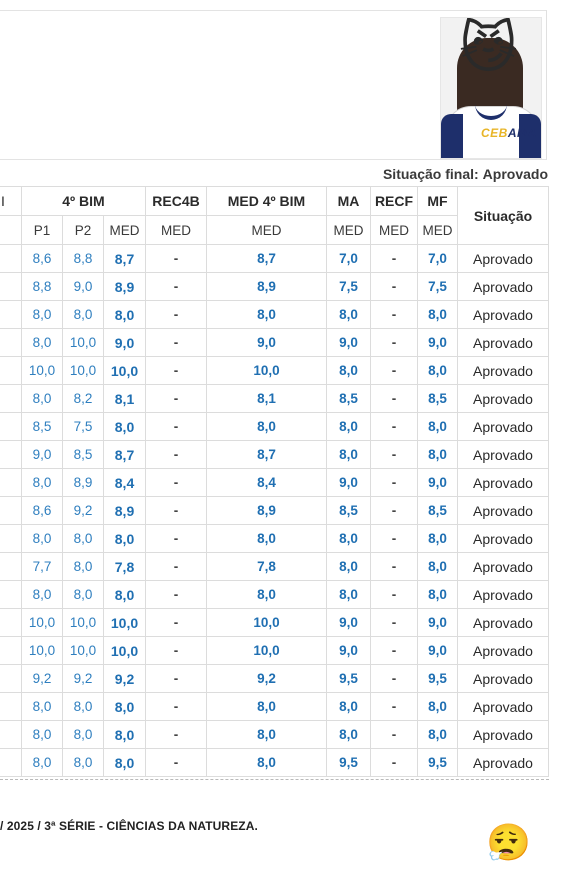 This screenshot has height=877, width=575. What do you see at coordinates (176, 230) in the screenshot?
I see `header-rec4b-med: MED` at bounding box center [176, 230].